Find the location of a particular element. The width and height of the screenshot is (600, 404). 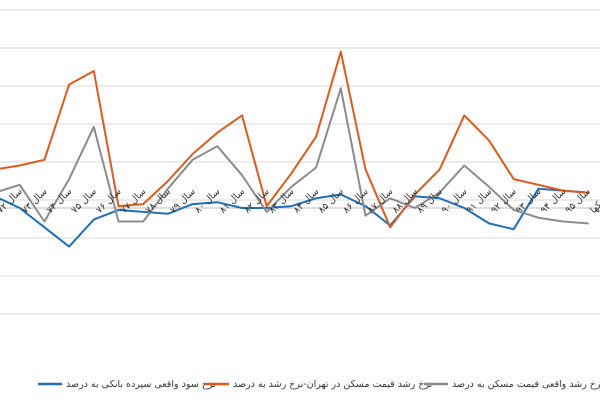

legend-label-1: نرخ سود واقعی سپرده بانکی به درصد is located at coordinates (141, 384).